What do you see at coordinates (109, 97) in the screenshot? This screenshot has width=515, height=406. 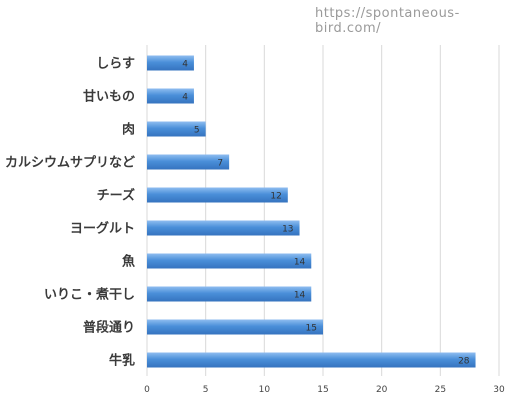 I see `category-label: 甘いもの` at bounding box center [109, 97].